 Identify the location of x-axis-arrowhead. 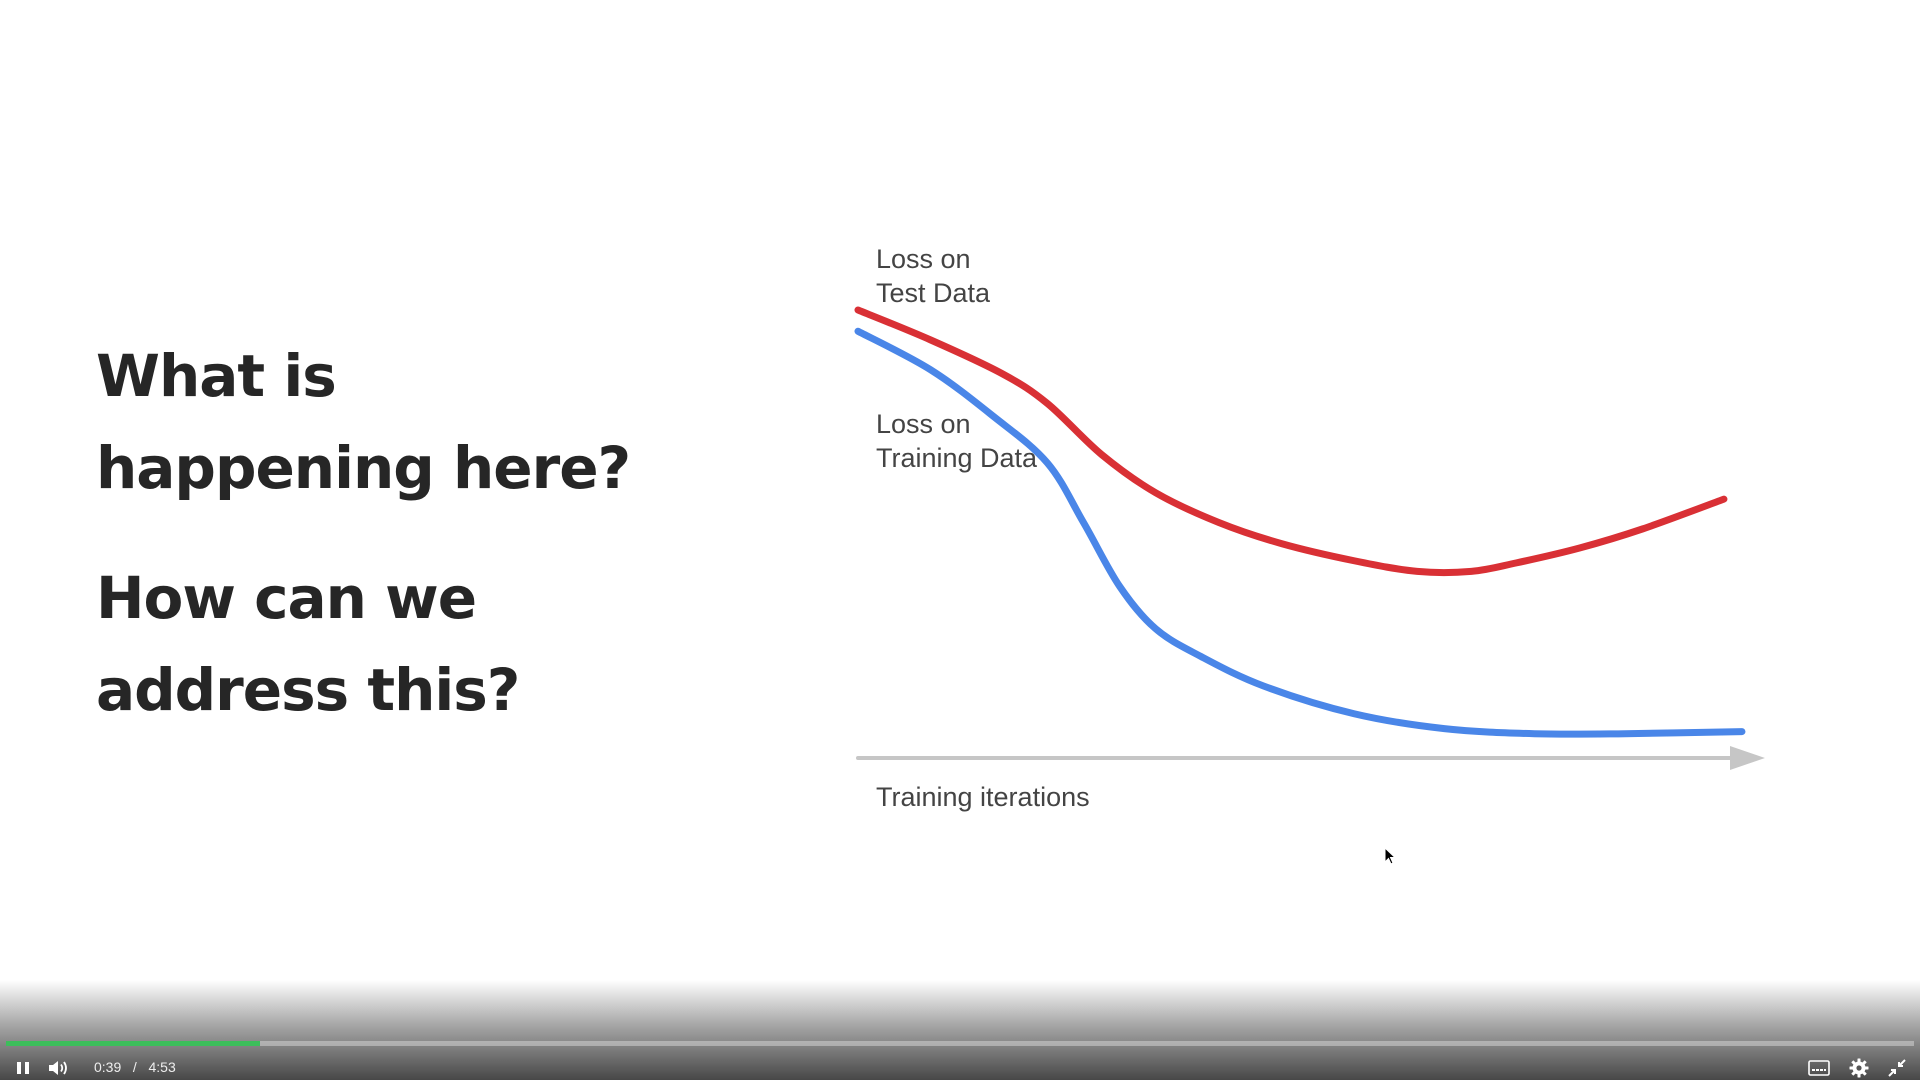
(1747, 758).